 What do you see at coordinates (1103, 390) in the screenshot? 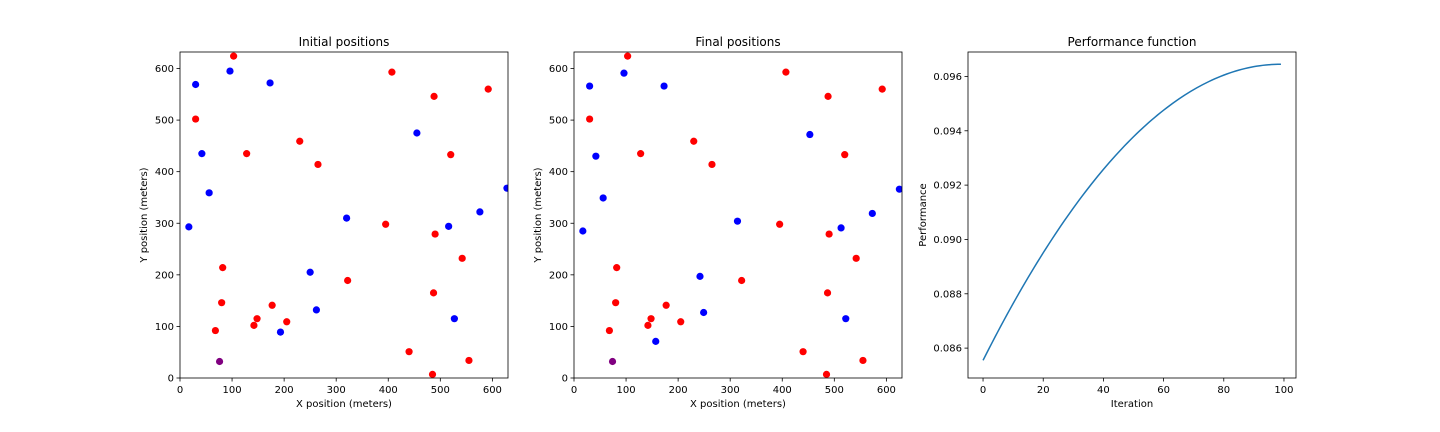
I see `panel-3-xtick-label-2: 40` at bounding box center [1103, 390].